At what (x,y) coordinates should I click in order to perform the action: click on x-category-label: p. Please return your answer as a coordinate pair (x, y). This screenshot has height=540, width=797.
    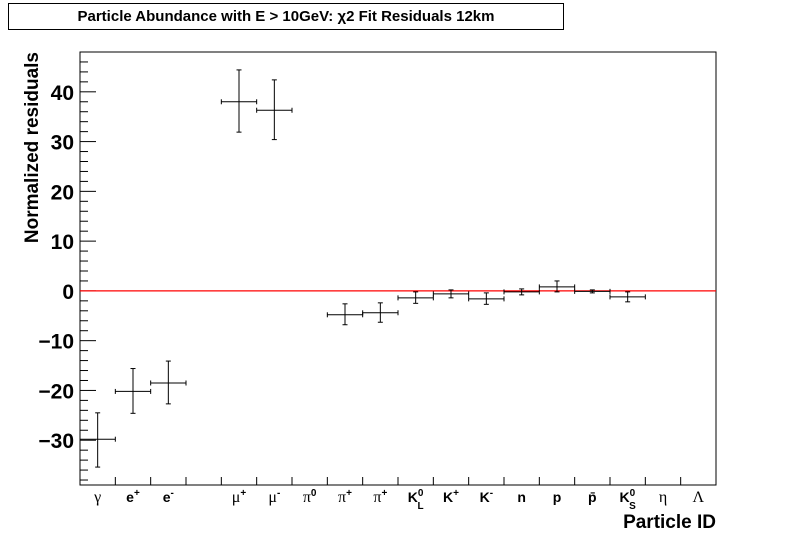
    Looking at the image, I should click on (557, 497).